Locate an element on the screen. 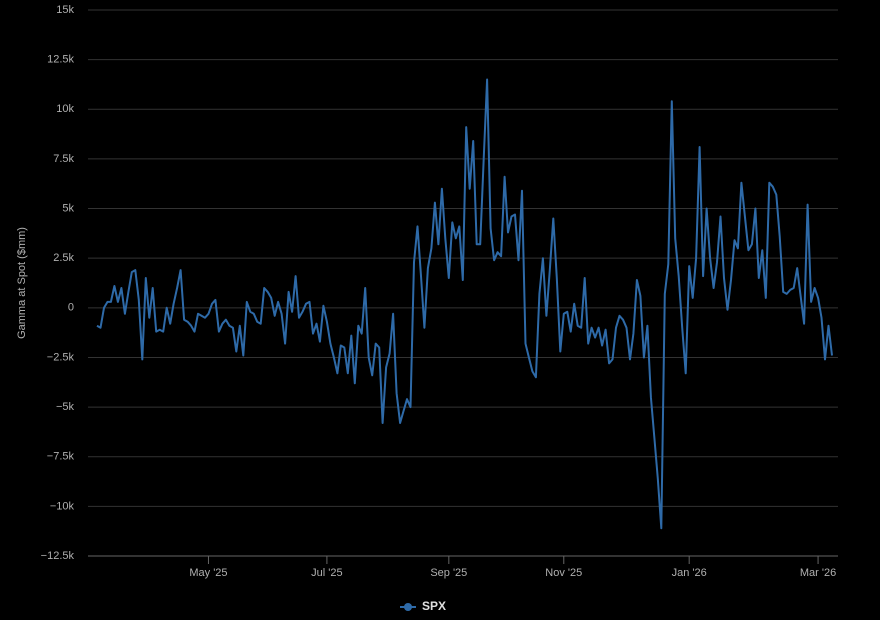 Image resolution: width=880 pixels, height=620 pixels. y-tick-label: −12.5k is located at coordinates (58, 556).